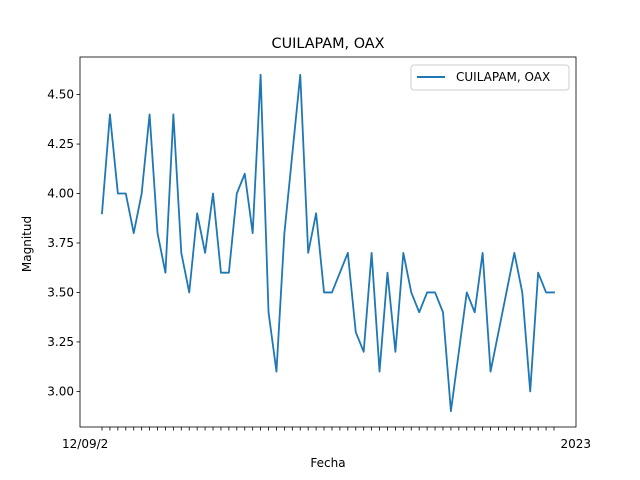  Describe the element at coordinates (503, 77) in the screenshot. I see `legend-label: CUILAPAM, OAX` at that location.